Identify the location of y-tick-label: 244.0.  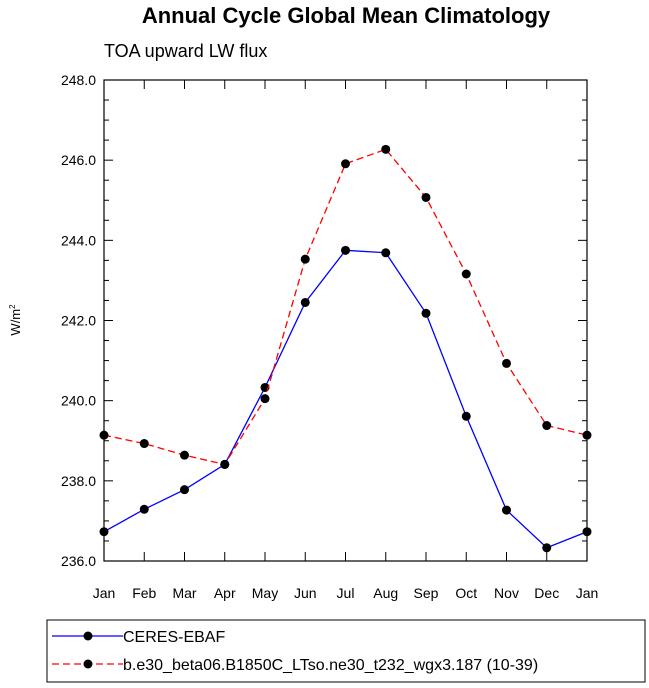
(78, 240).